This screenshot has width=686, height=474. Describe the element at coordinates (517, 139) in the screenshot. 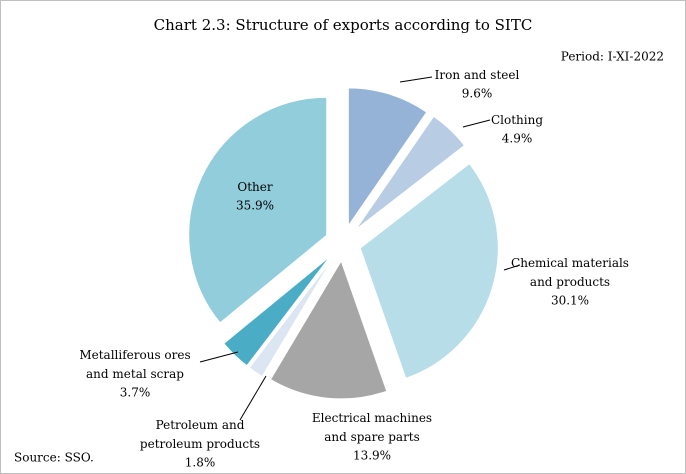

I see `value-label: 4.9%` at that location.